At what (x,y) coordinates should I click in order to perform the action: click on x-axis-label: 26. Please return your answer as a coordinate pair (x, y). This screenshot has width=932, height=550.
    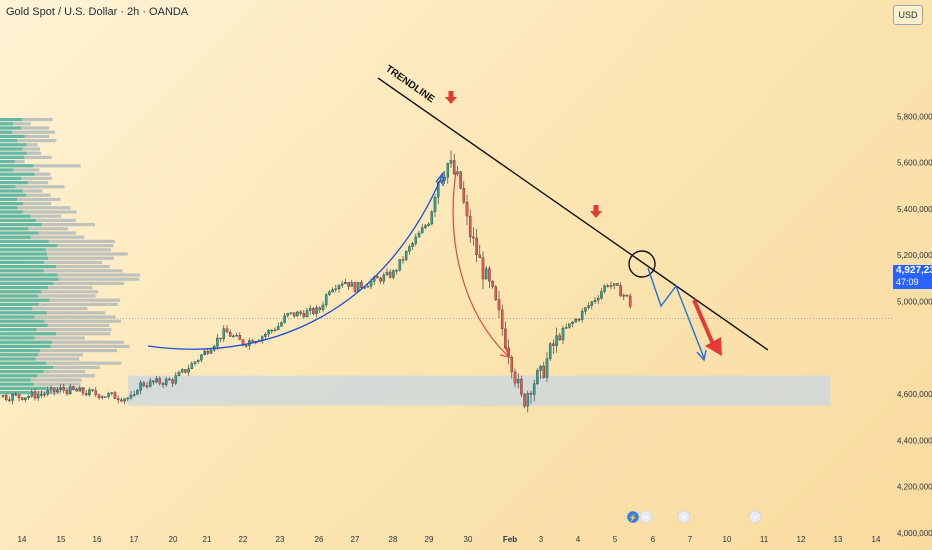
    Looking at the image, I should click on (319, 539).